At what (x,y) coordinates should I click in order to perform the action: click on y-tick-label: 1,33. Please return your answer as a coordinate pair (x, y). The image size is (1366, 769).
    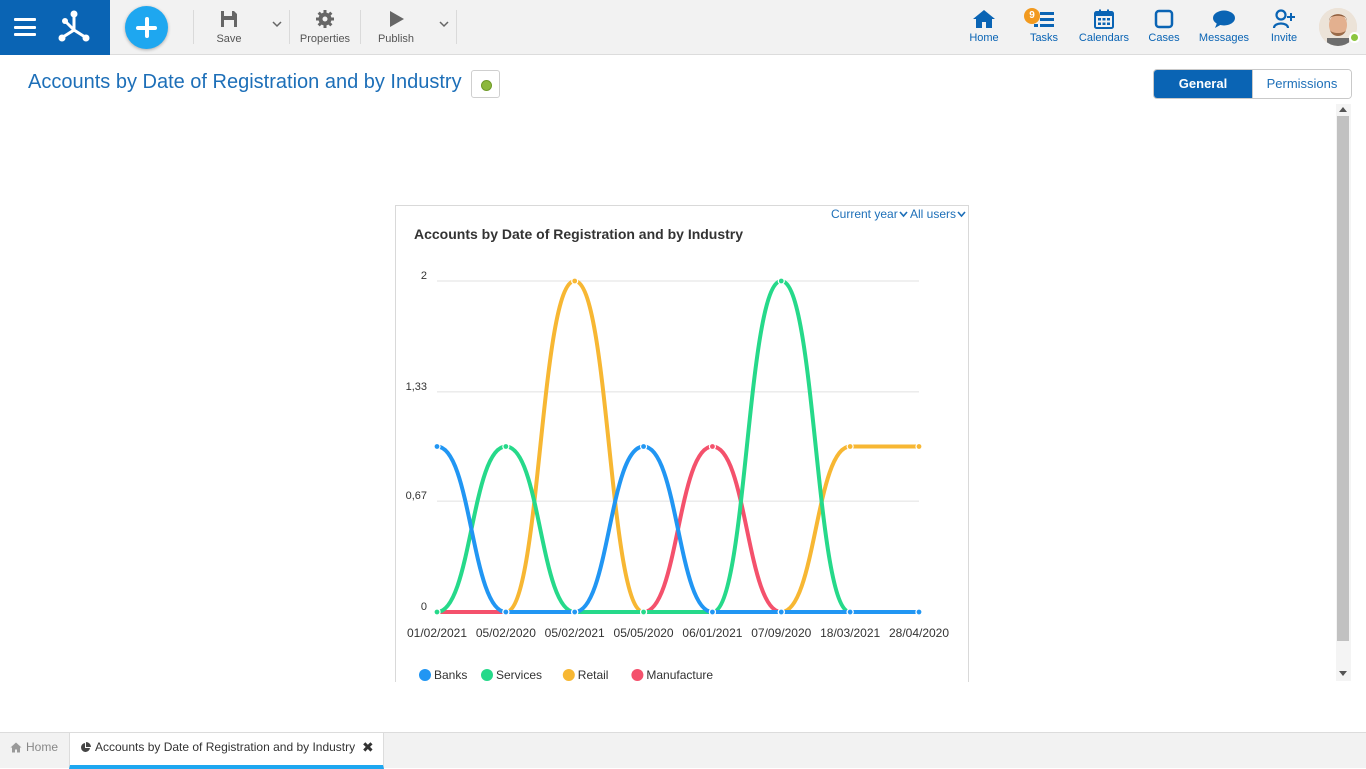
    Looking at the image, I should click on (416, 387).